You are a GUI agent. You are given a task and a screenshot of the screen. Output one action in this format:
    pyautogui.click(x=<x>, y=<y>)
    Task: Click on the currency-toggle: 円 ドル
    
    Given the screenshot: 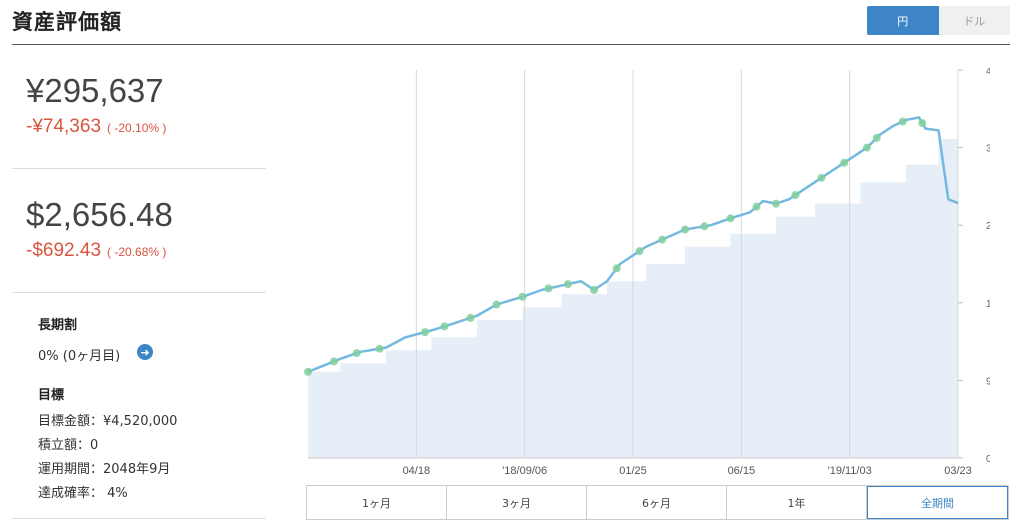 What is the action you would take?
    pyautogui.click(x=938, y=20)
    